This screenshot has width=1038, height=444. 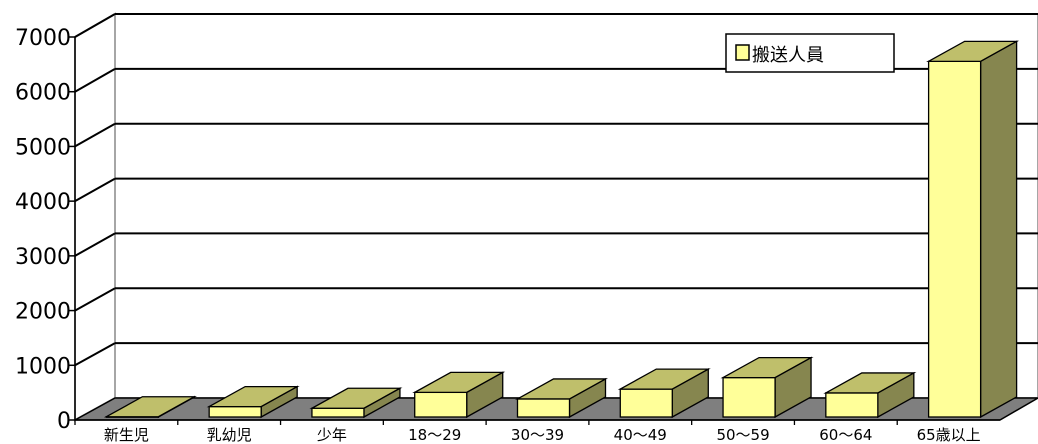 I want to click on x-tick-label: 65歳以上, so click(x=949, y=435).